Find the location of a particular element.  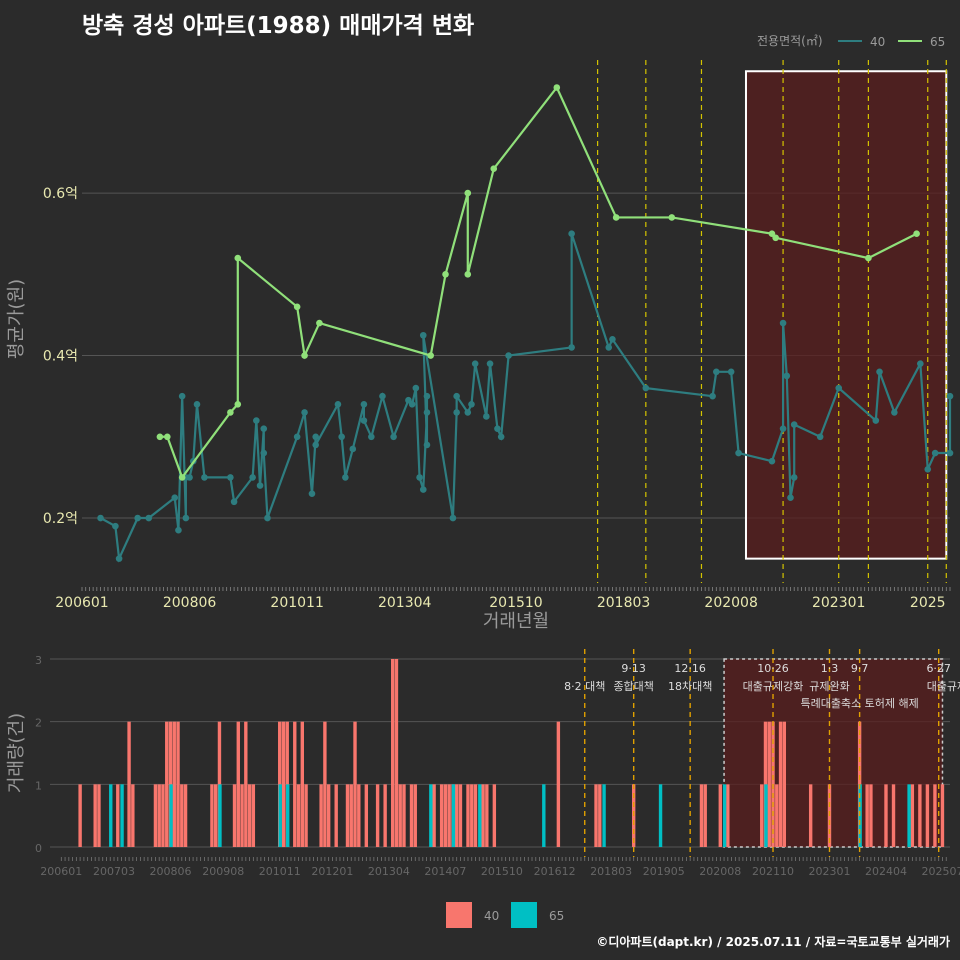

x-tick-label: 200601 is located at coordinates (81, 603).